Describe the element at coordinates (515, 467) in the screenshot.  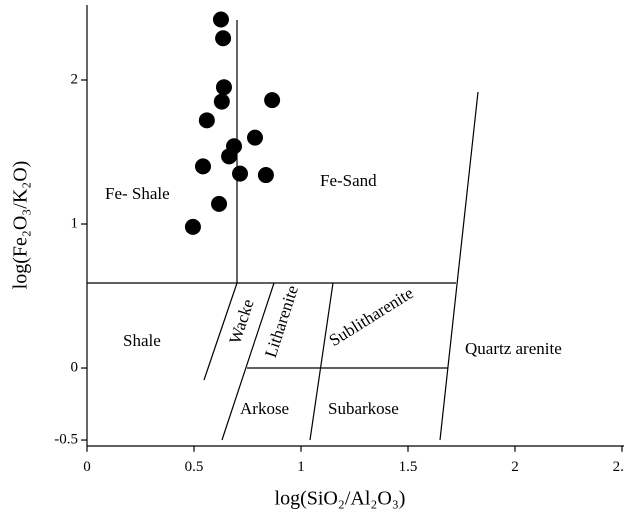
I see `x-tick-label: 2` at that location.